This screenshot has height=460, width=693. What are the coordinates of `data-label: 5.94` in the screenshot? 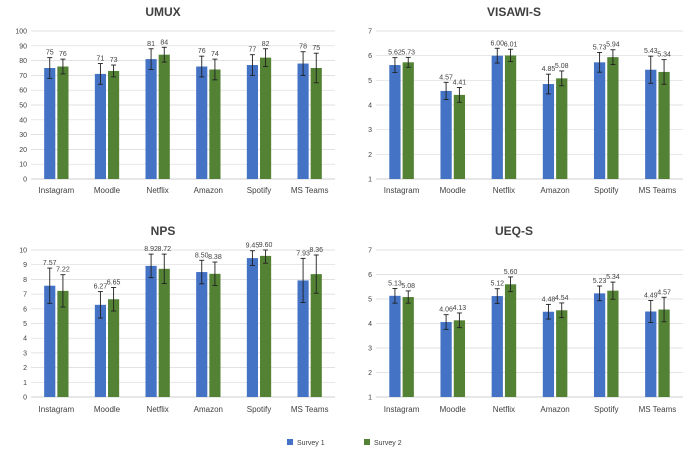 It's located at (613, 45).